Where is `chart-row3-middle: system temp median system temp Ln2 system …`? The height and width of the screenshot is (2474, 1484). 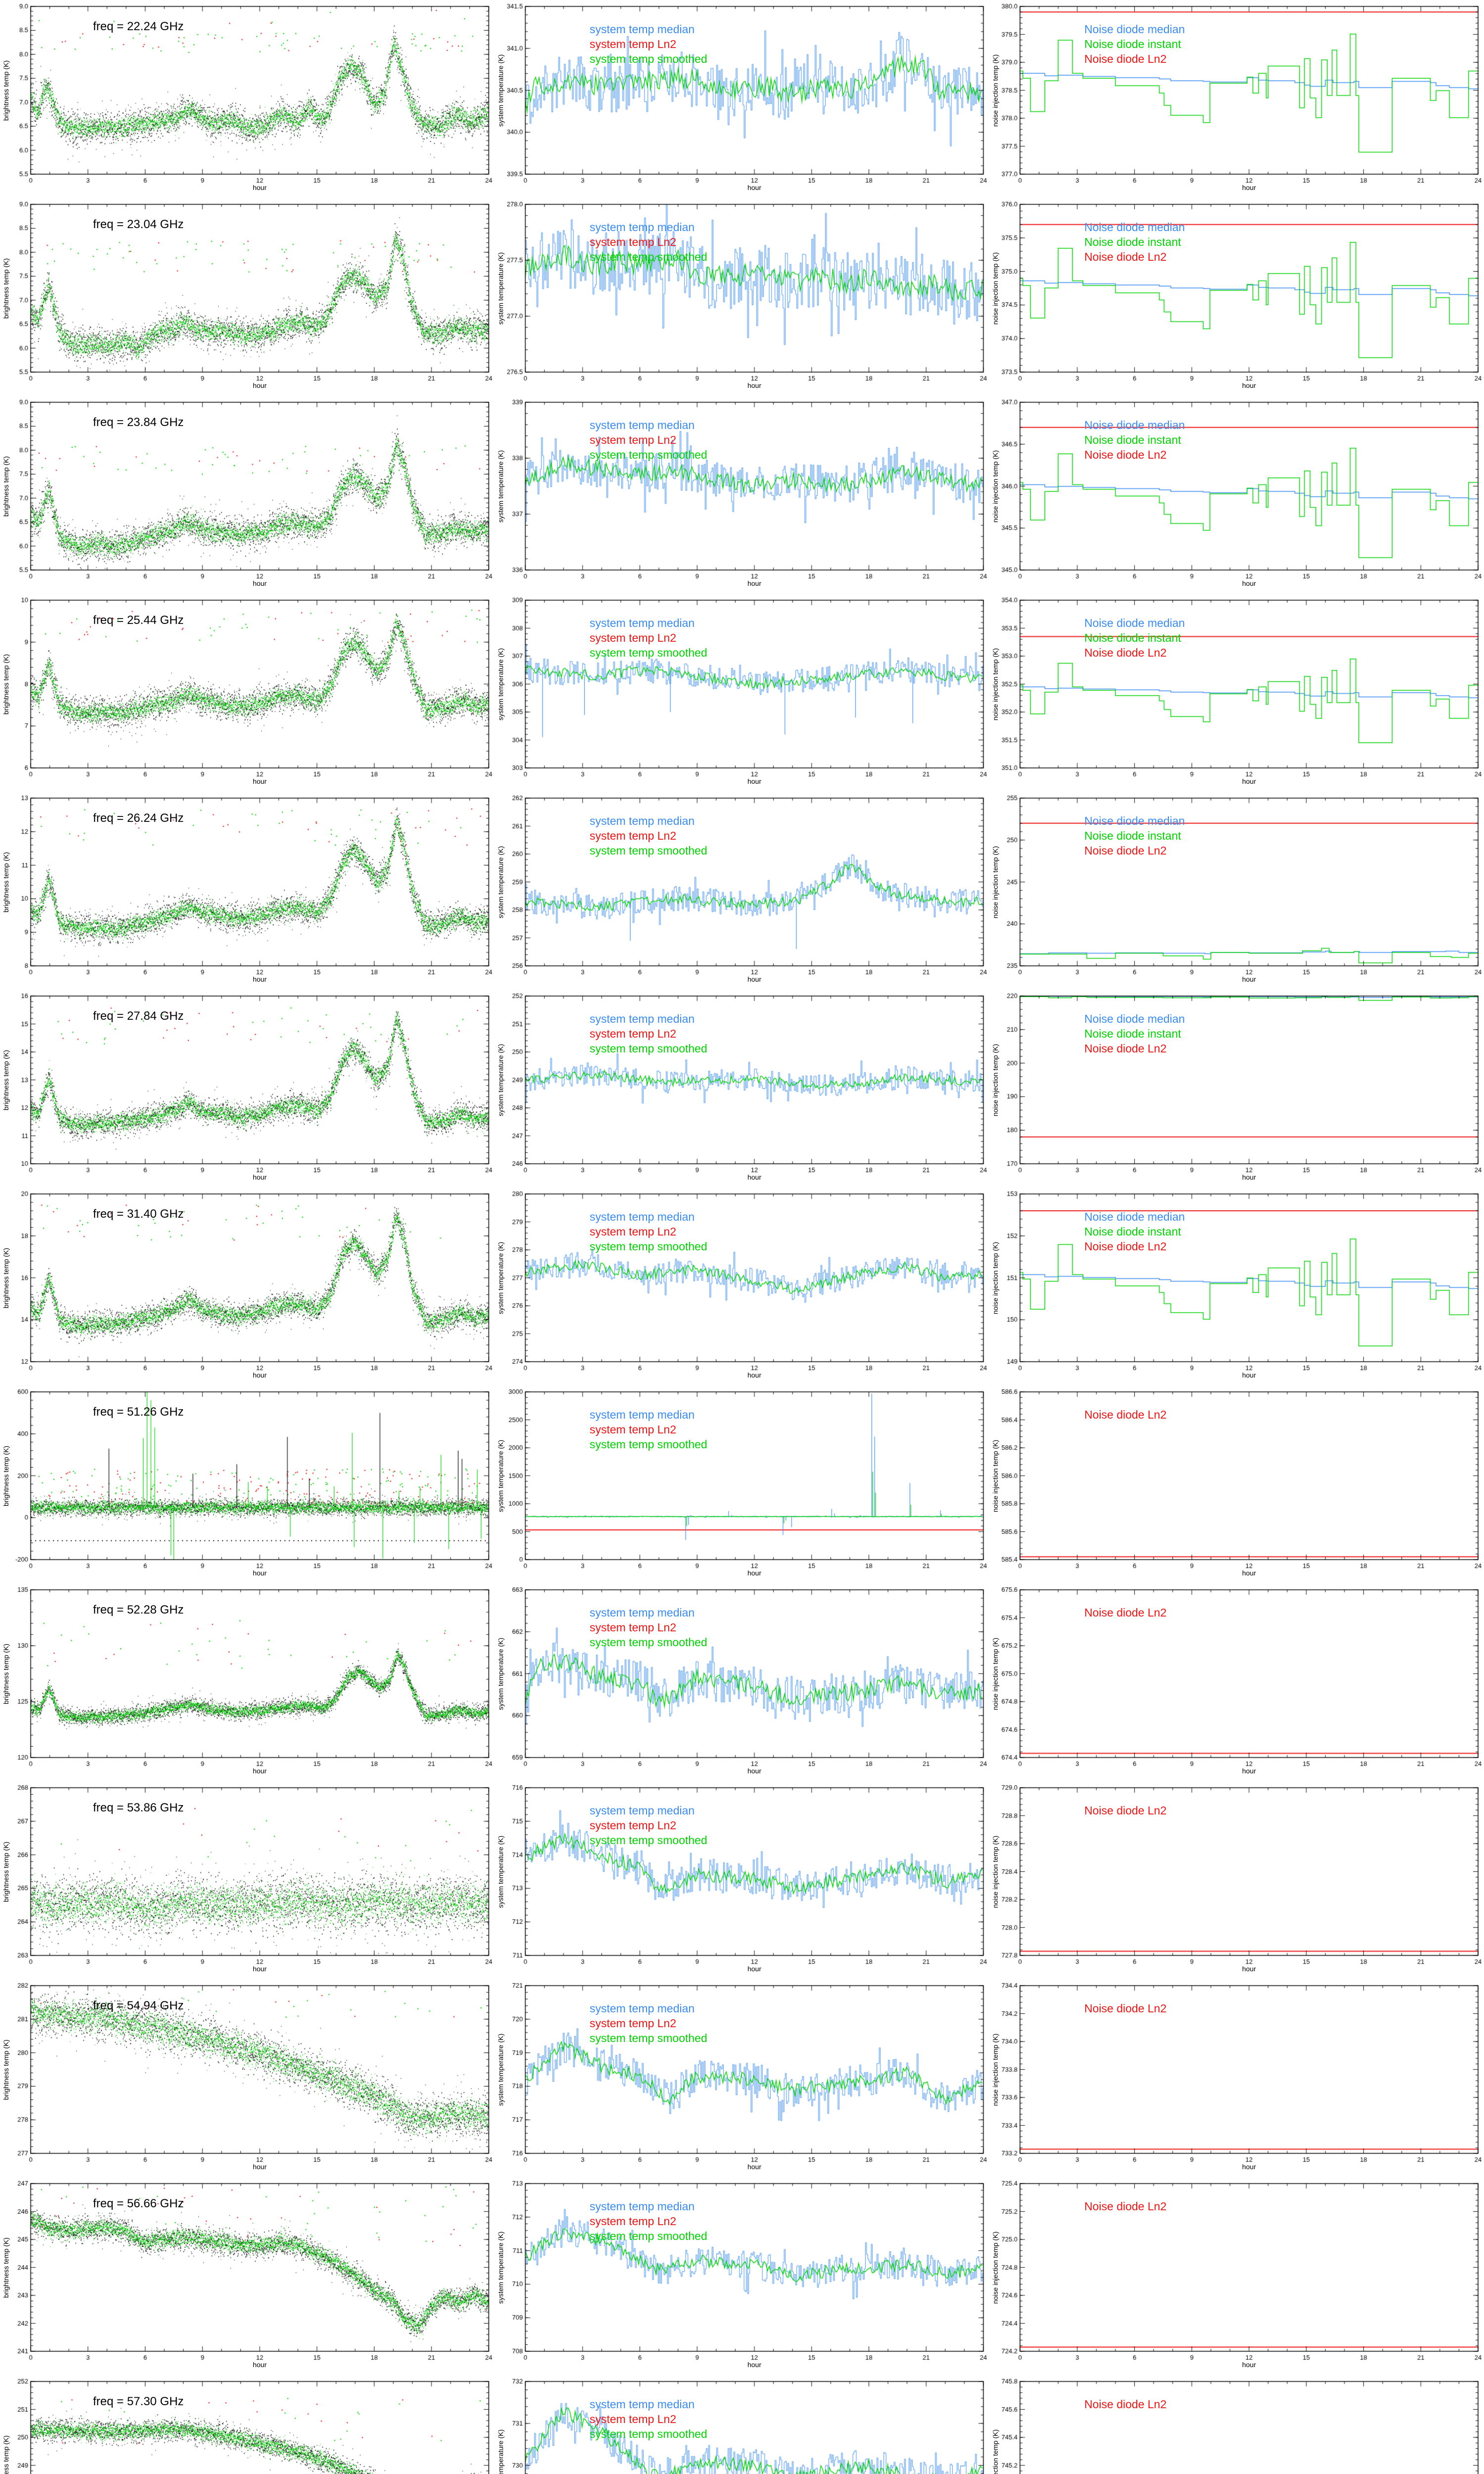
chart-row3-middle: system temp median system temp Ln2 system … is located at coordinates (742, 495).